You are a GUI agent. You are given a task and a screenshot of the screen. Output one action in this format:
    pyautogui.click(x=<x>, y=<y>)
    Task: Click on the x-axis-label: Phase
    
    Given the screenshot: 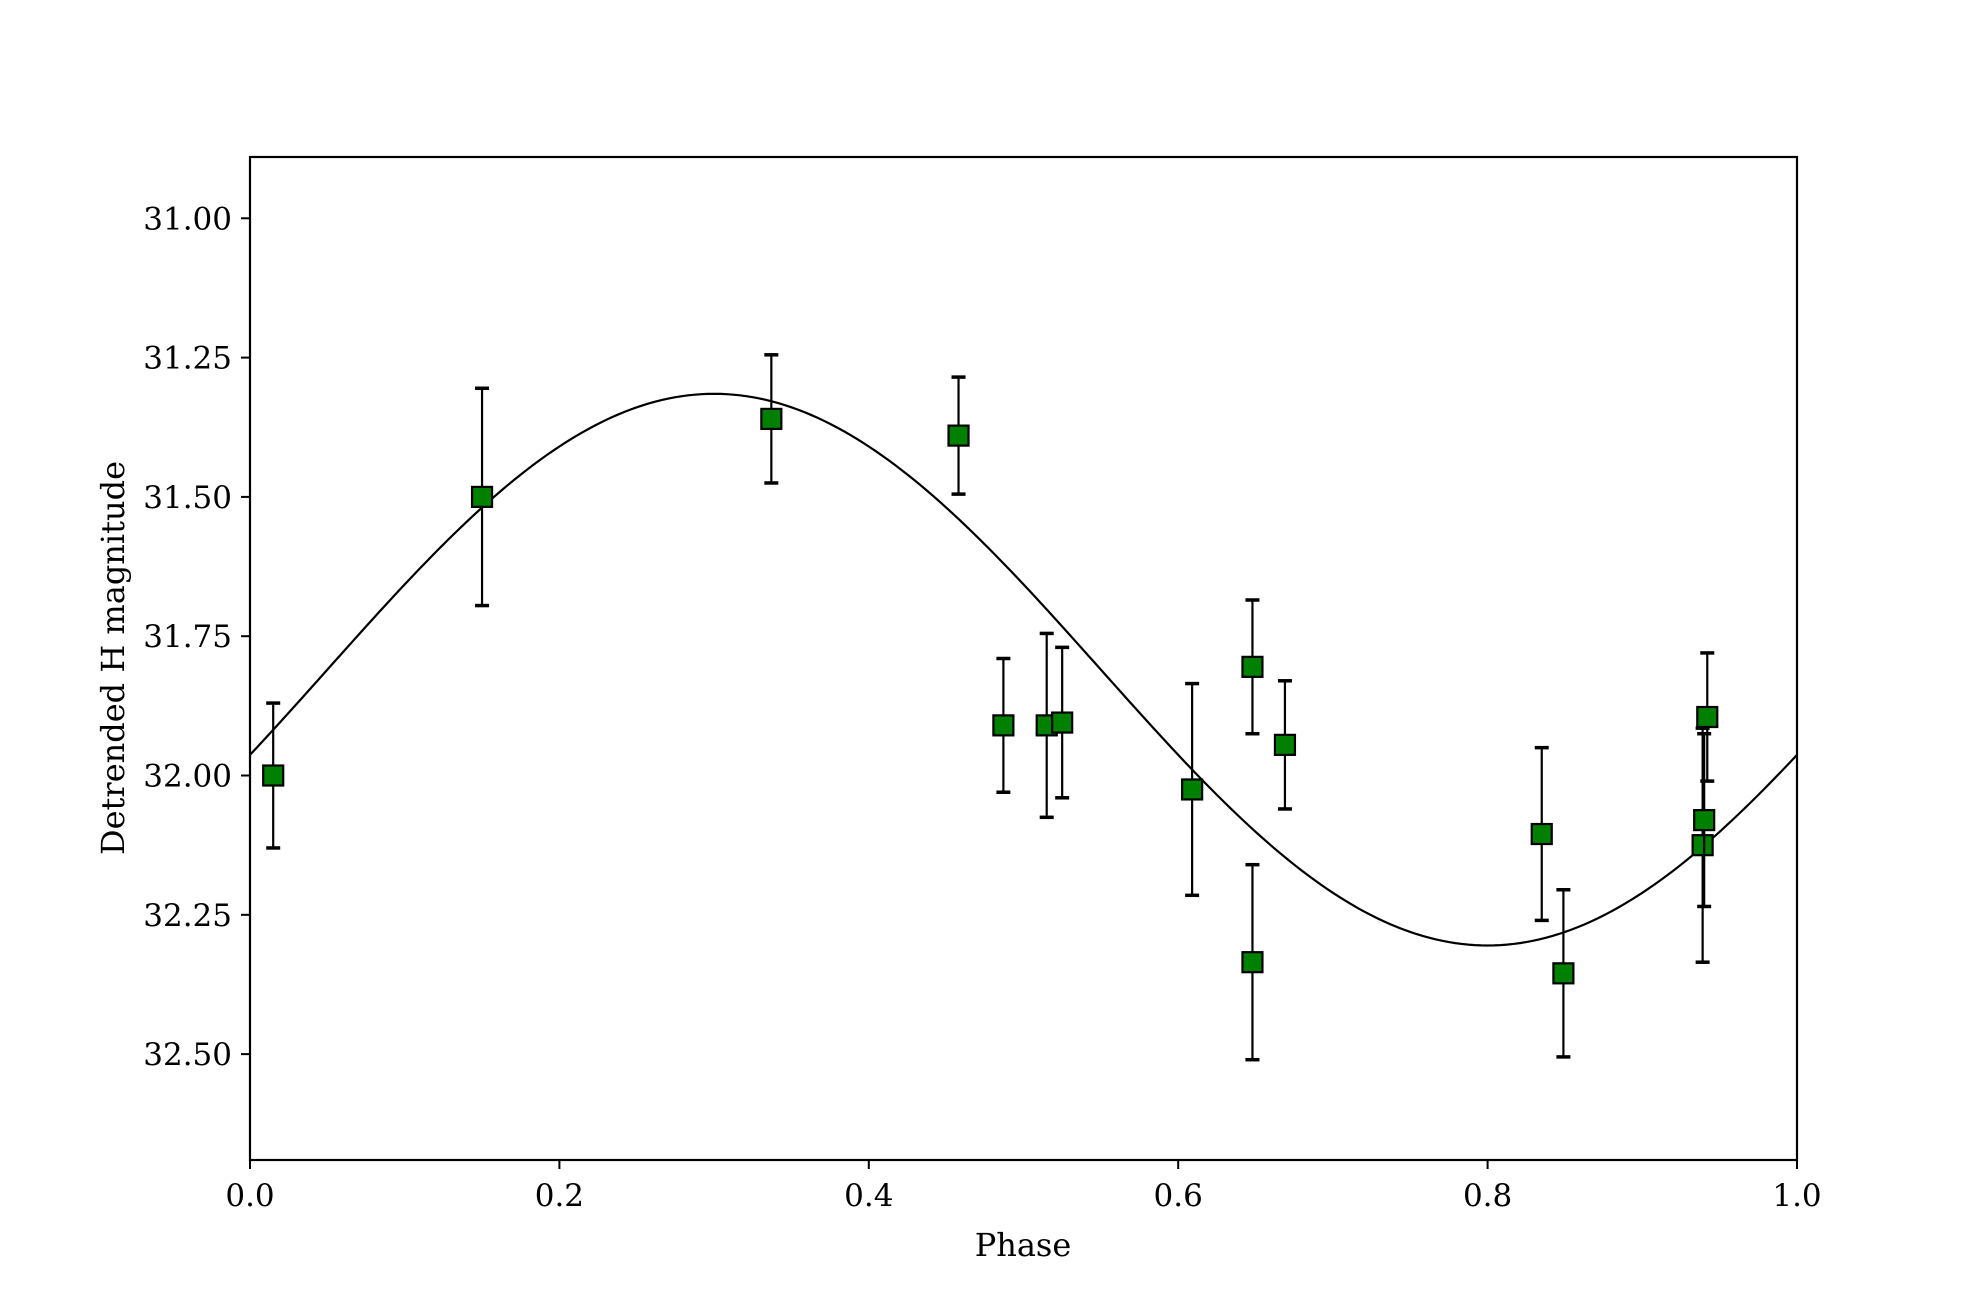 What is the action you would take?
    pyautogui.click(x=1023, y=1245)
    